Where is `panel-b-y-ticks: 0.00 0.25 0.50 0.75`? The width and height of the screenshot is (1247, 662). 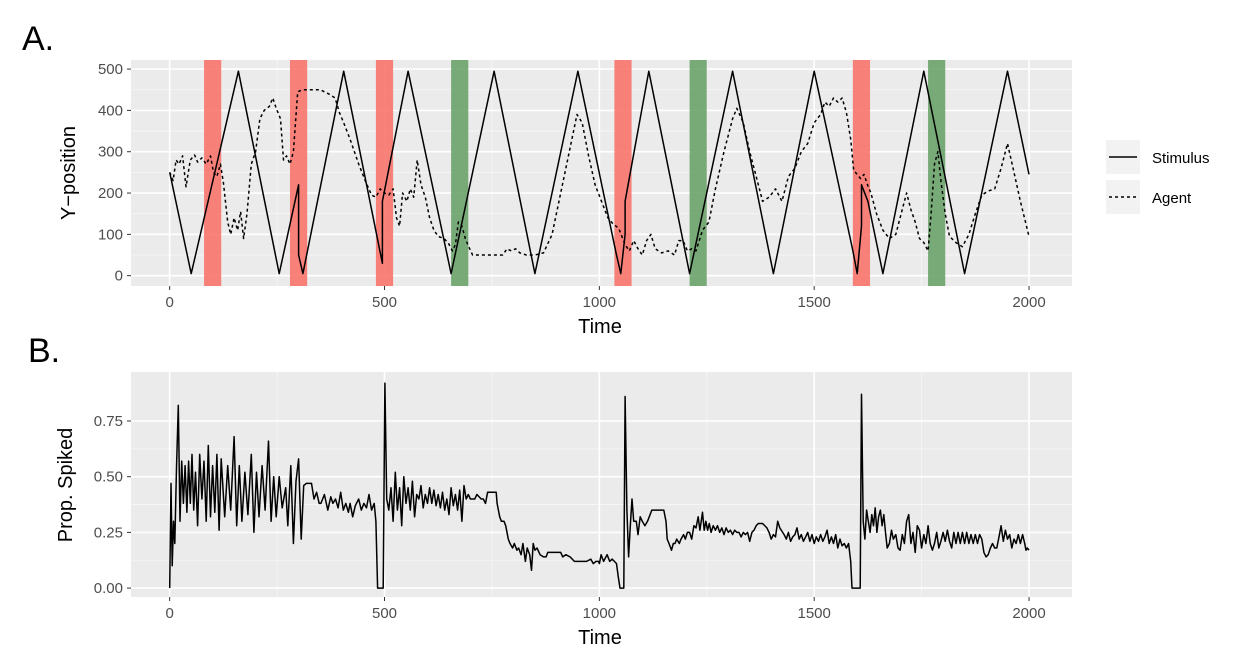
panel-b-y-ticks: 0.00 0.25 0.50 0.75 is located at coordinates (112, 505).